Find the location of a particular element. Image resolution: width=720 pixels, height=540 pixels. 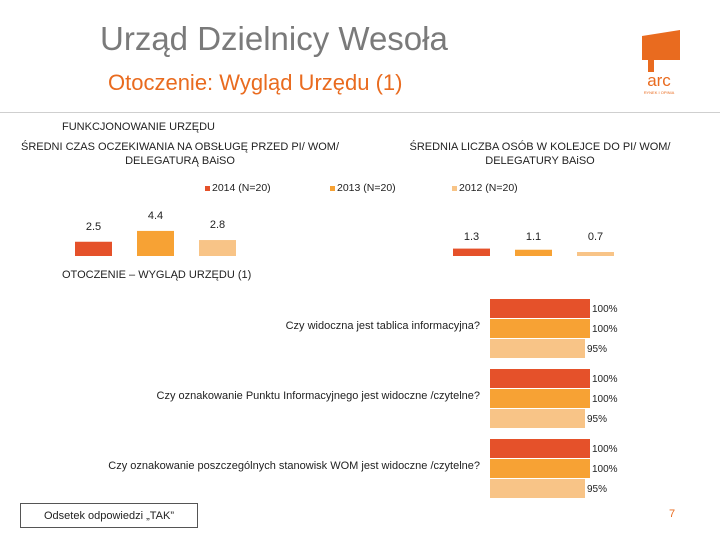

logo-mark is located at coordinates (661, 45).